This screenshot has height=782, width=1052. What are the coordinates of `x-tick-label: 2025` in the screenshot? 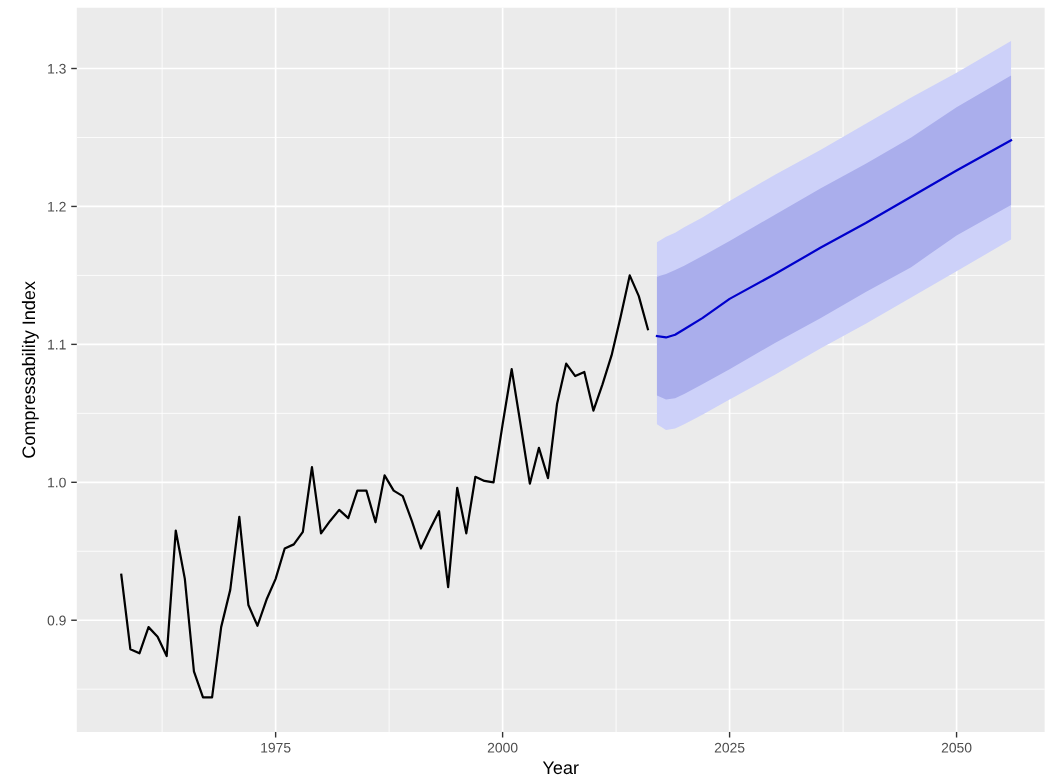 It's located at (729, 747).